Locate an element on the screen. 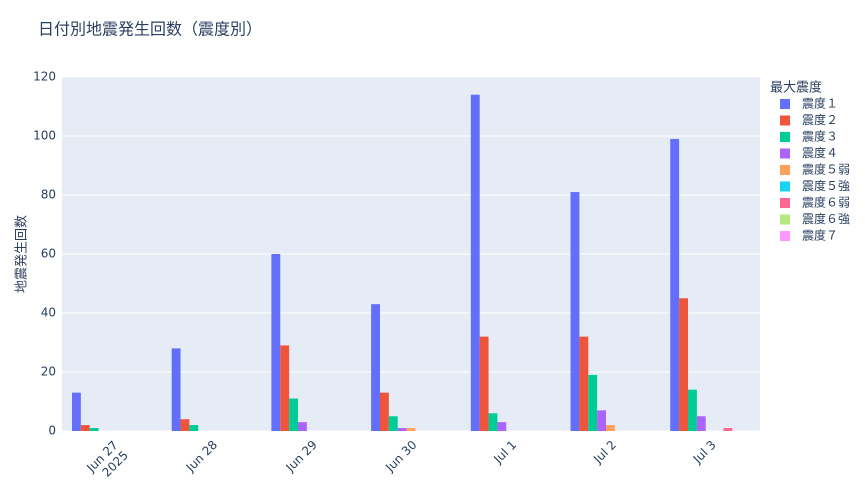 This screenshot has height=480, width=865. legend-label: 震度５弱 is located at coordinates (826, 169).